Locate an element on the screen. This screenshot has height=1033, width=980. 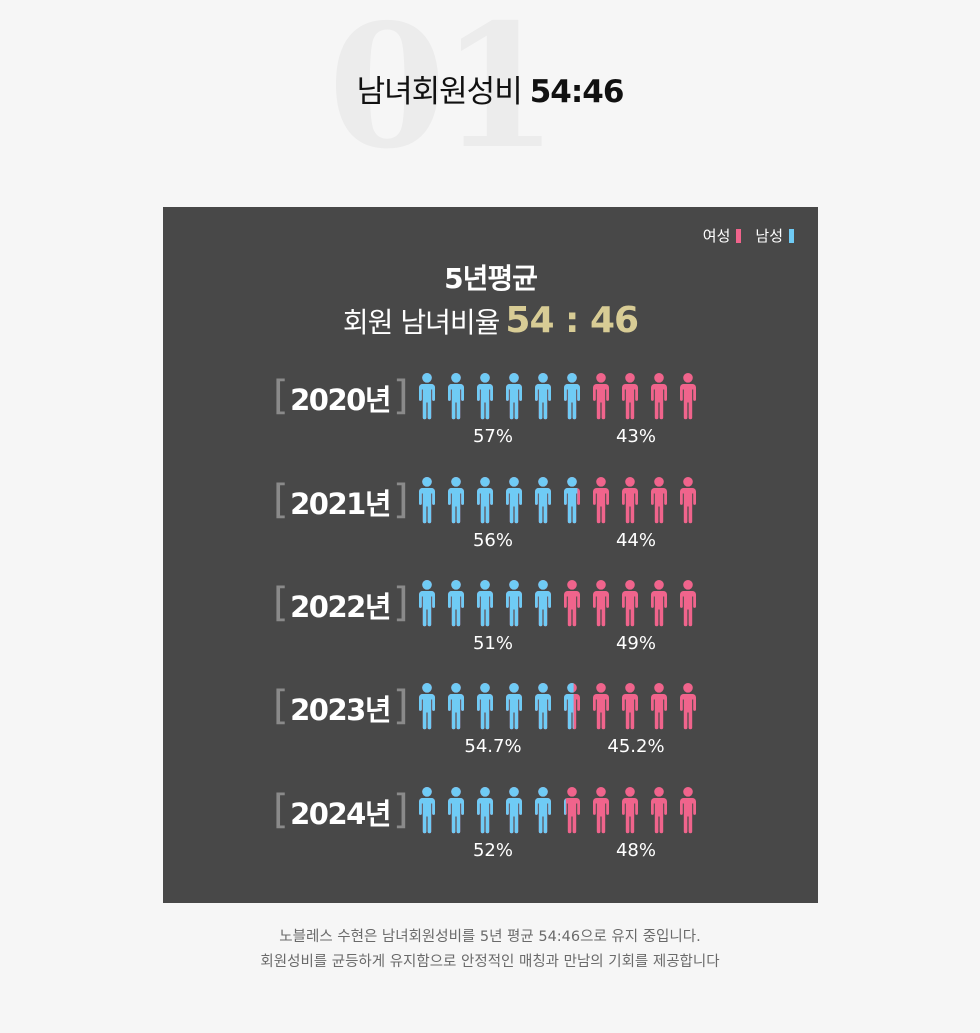
year-row: [2020년] 57% 43% is located at coordinates (490, 418).